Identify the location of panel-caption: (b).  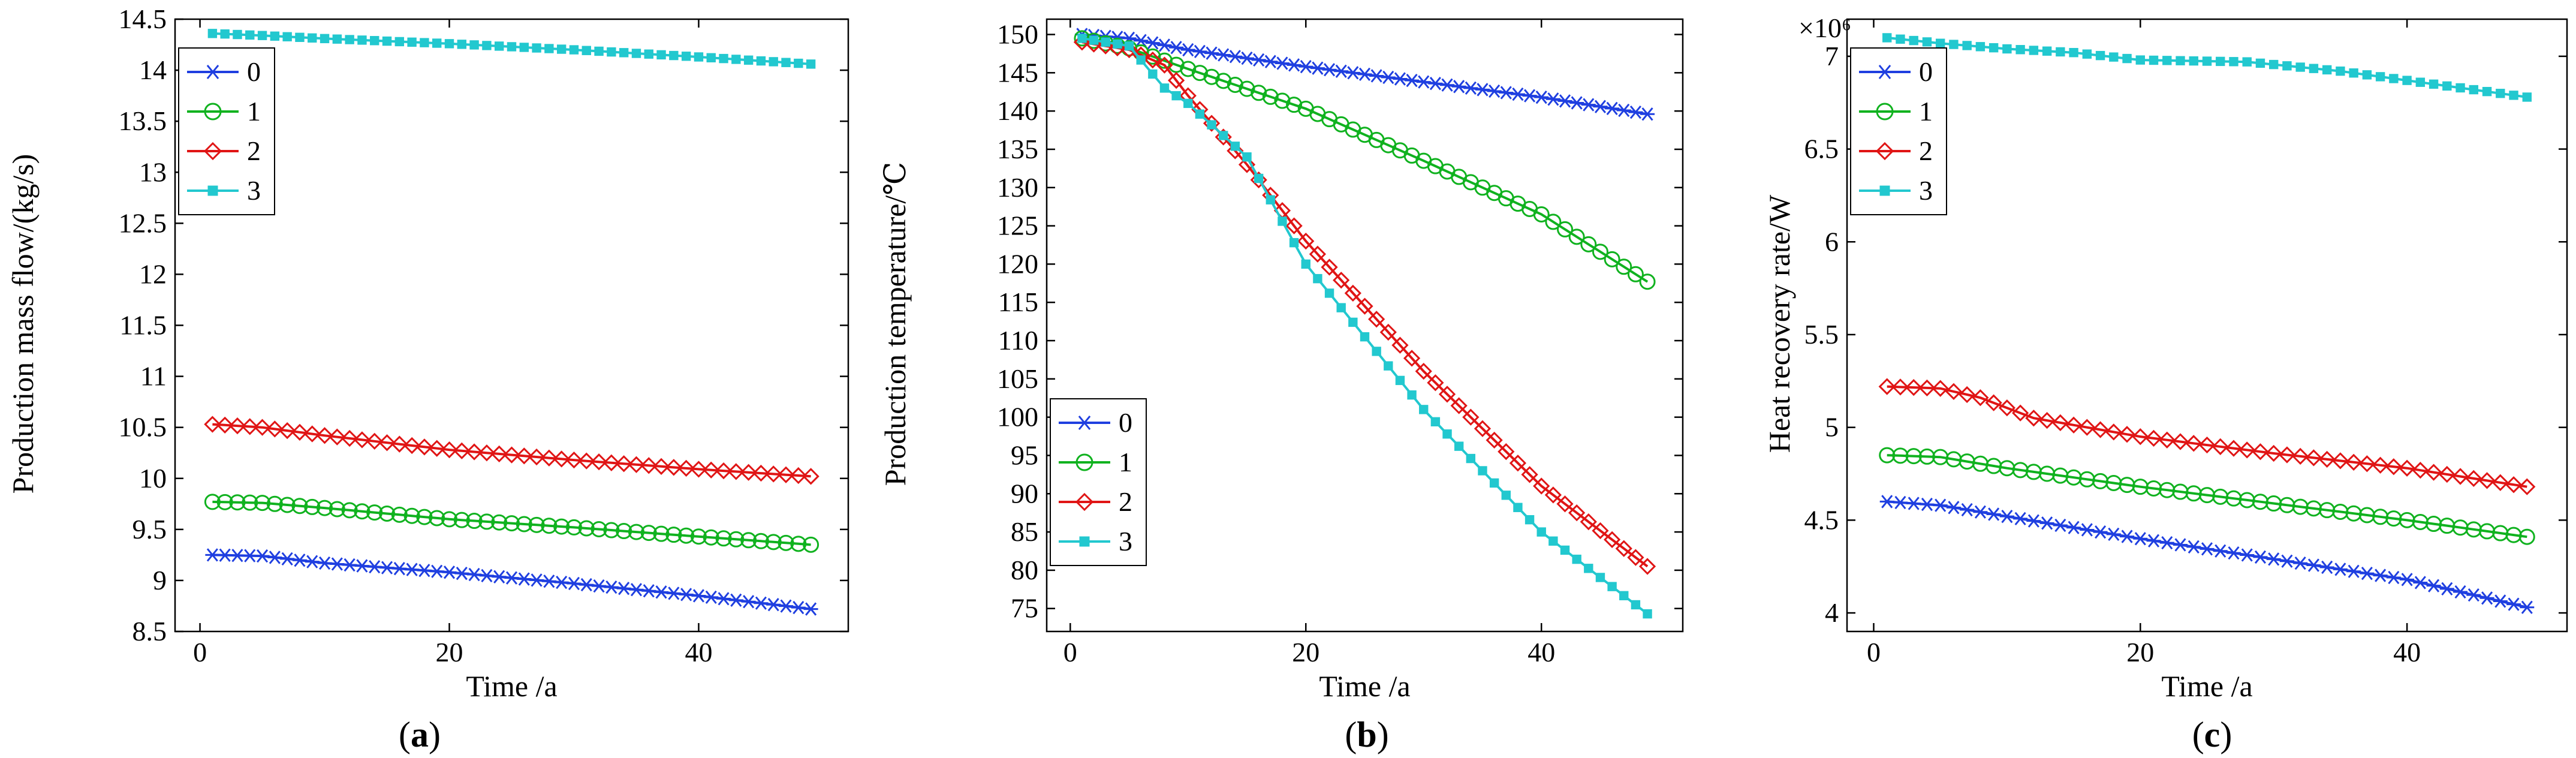
(1366, 734).